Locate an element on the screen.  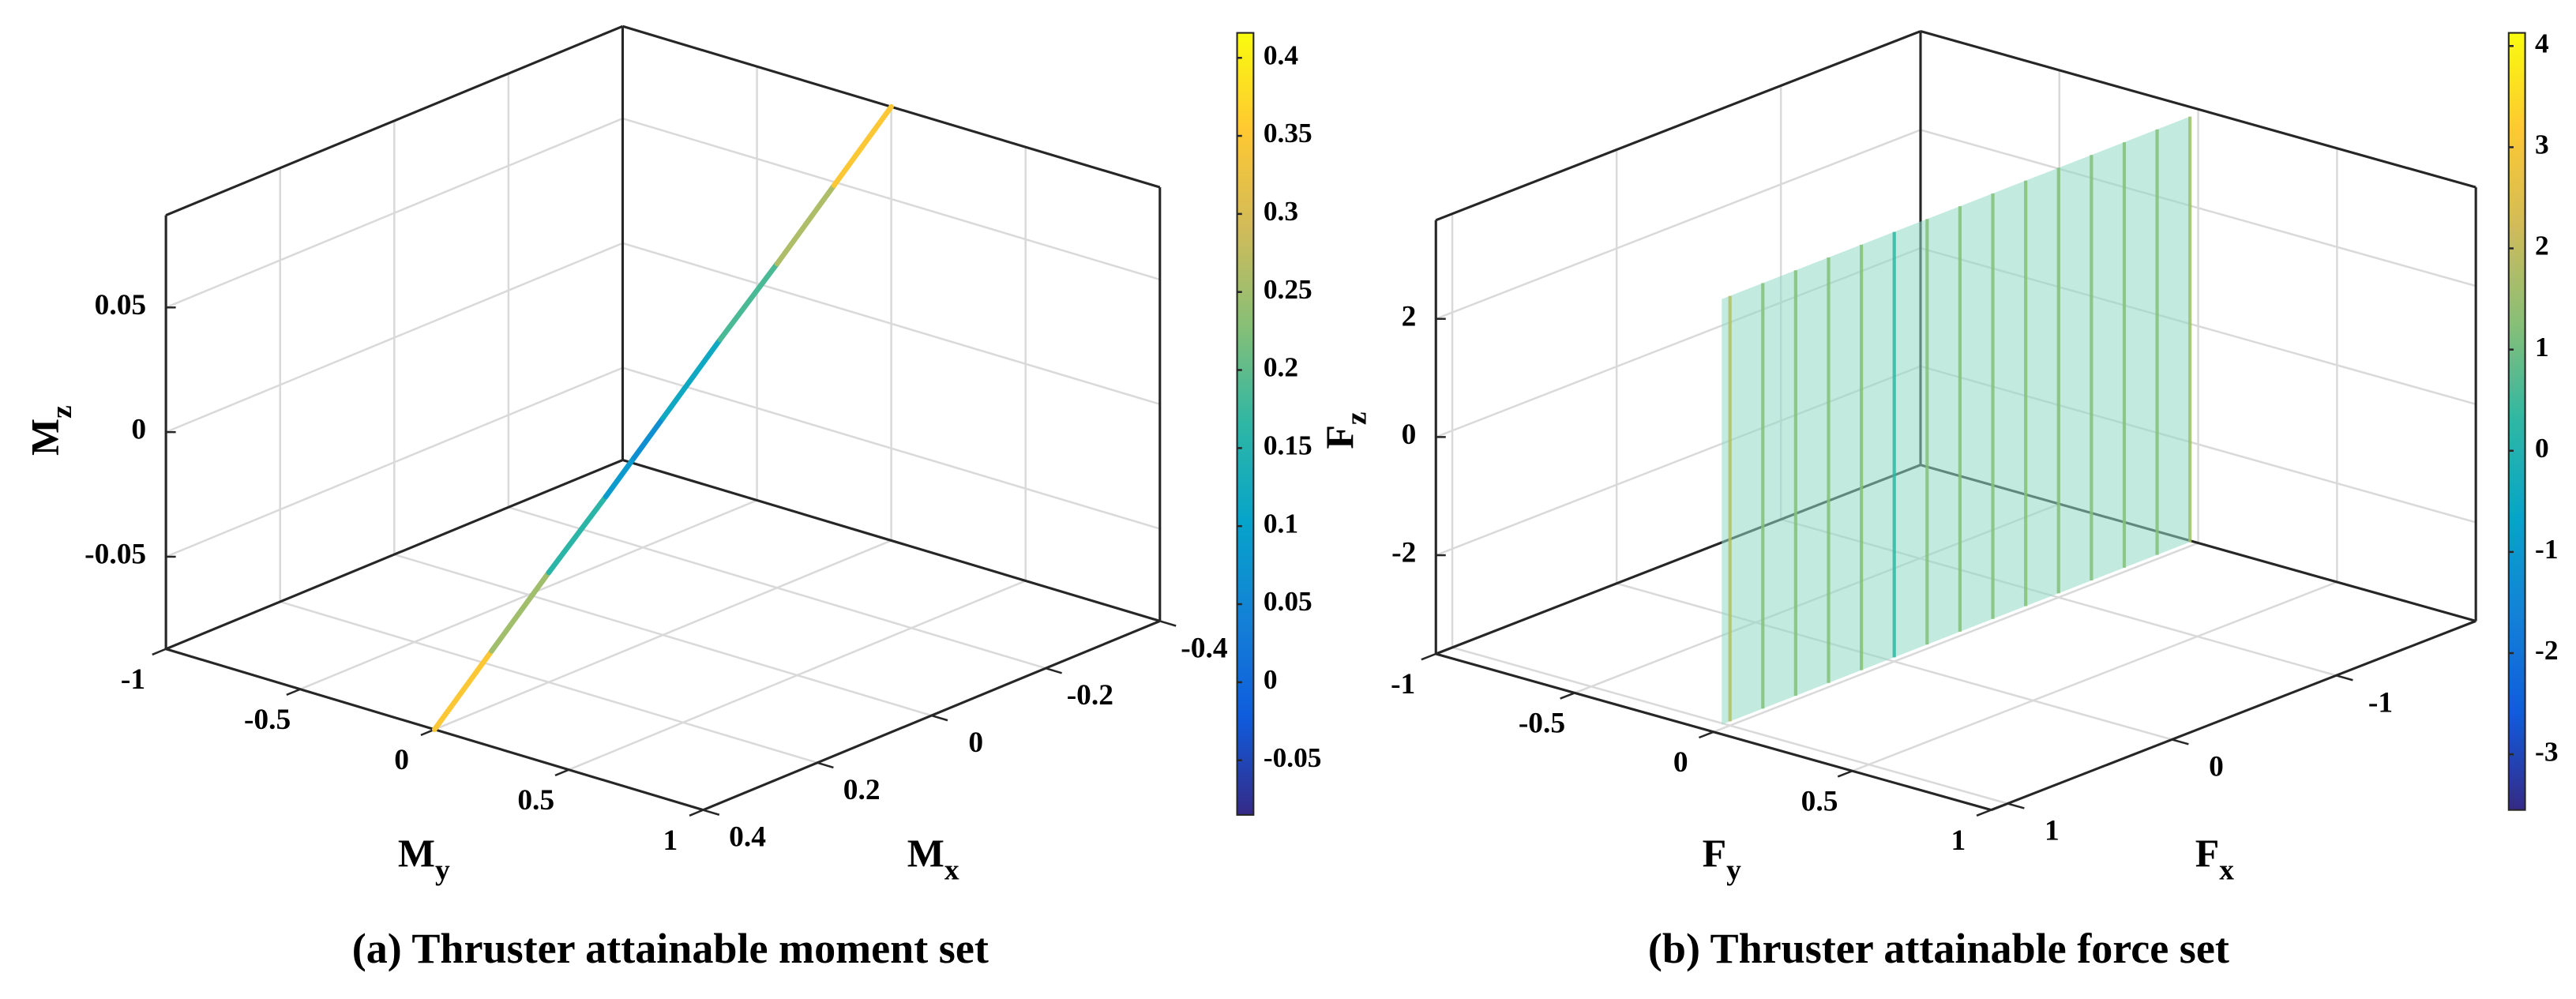
zlabel-label-text: F is located at coordinates (1339, 437).